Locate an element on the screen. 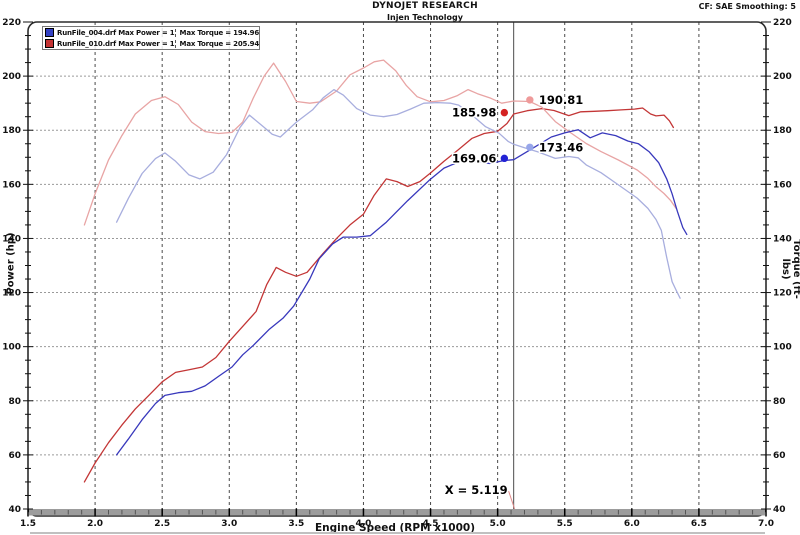 The height and width of the screenshot is (535, 800). cursor-value-label-173.46: 173.46 is located at coordinates (561, 147).